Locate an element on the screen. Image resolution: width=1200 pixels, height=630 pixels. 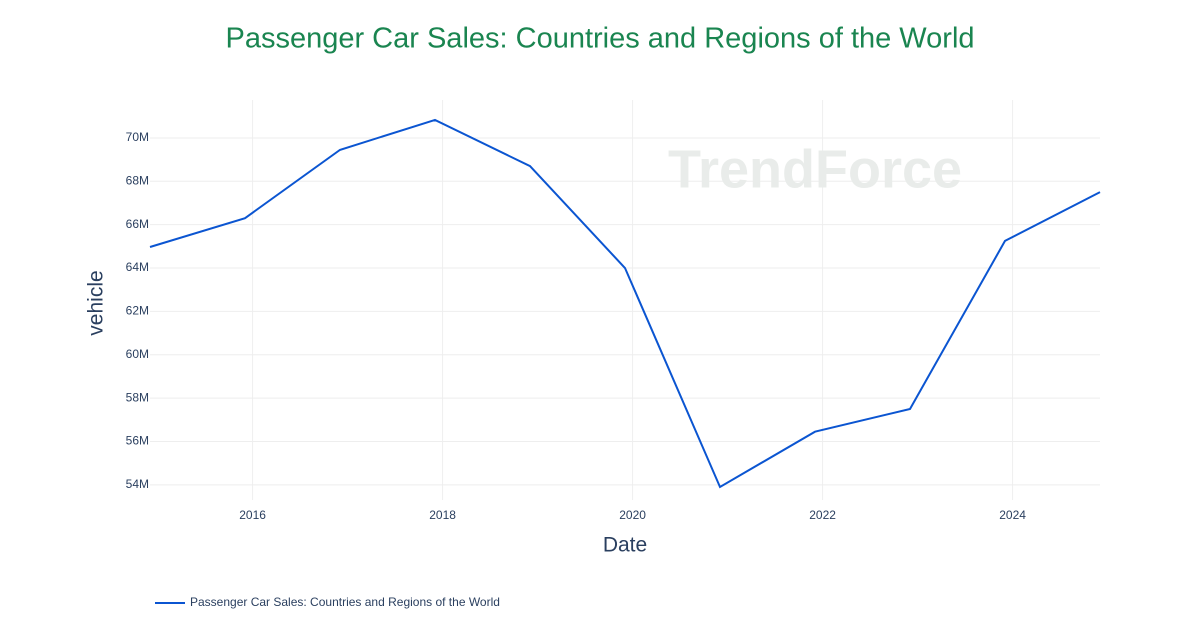
y-tick-label: 68M is located at coordinates (137, 180).